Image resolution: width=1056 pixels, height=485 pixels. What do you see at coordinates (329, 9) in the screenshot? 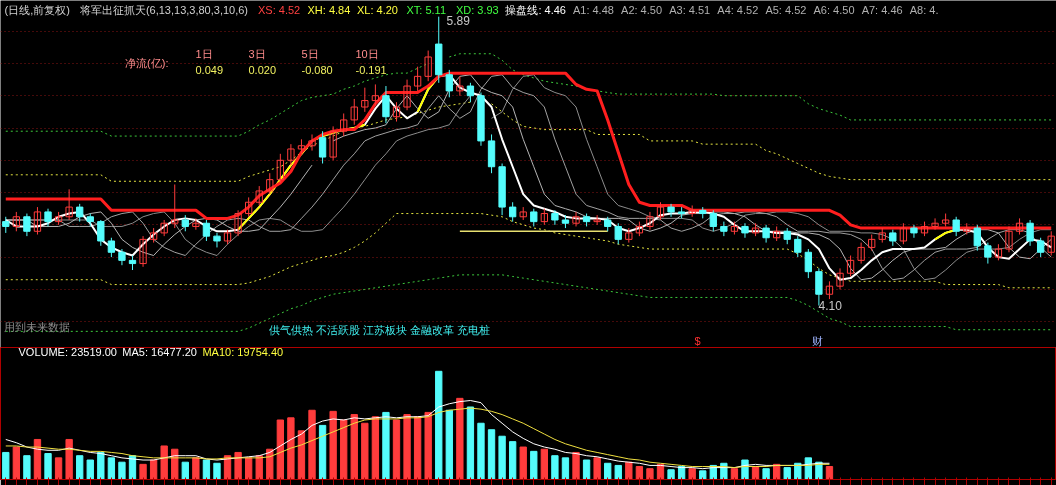
I see `annotation: XH: 4.84` at bounding box center [329, 9].